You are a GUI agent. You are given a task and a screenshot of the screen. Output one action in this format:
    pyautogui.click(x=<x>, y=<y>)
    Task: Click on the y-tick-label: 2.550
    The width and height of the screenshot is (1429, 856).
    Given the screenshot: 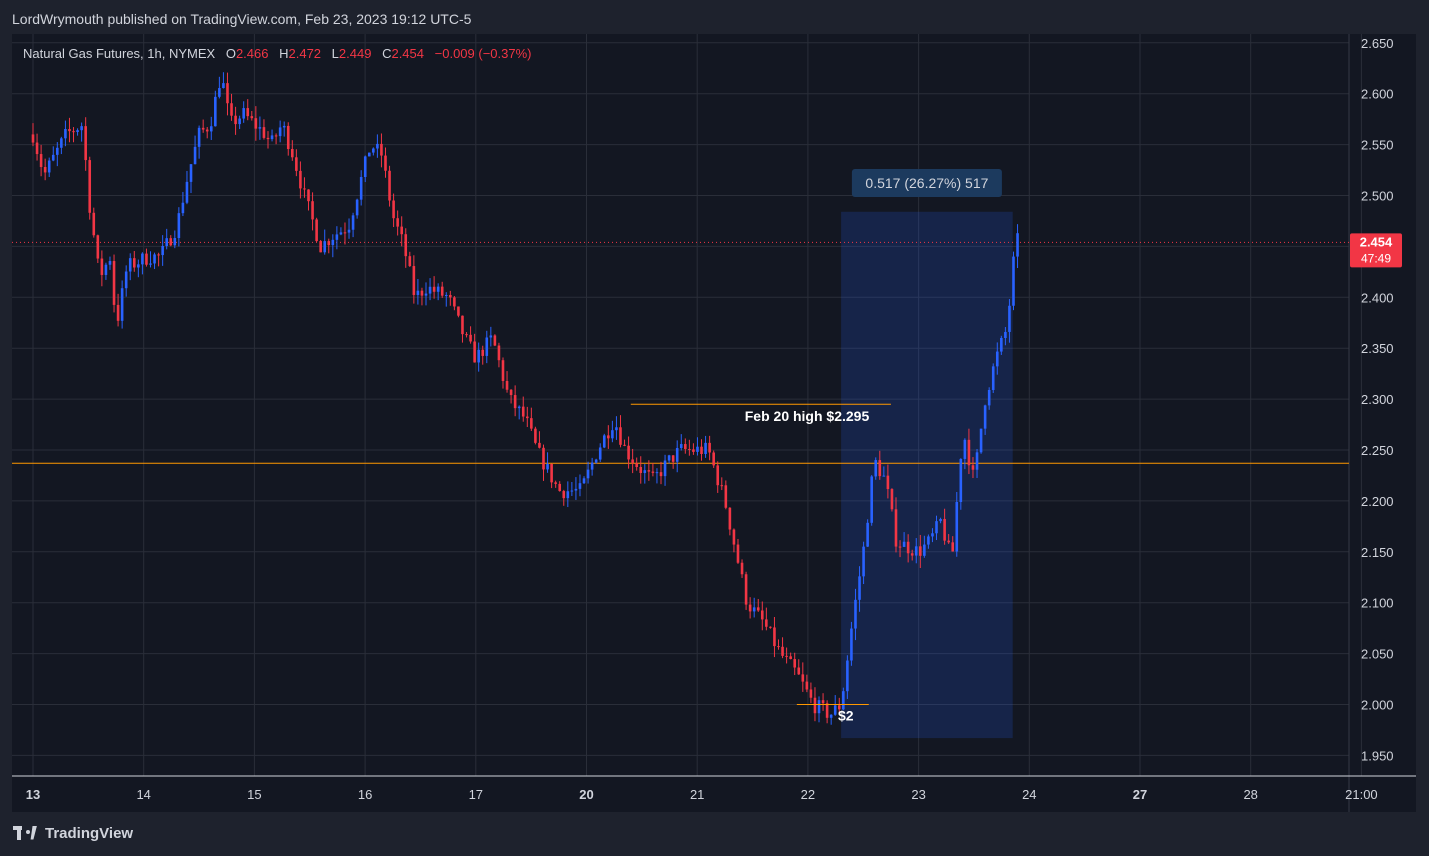 What is the action you would take?
    pyautogui.click(x=1377, y=145)
    